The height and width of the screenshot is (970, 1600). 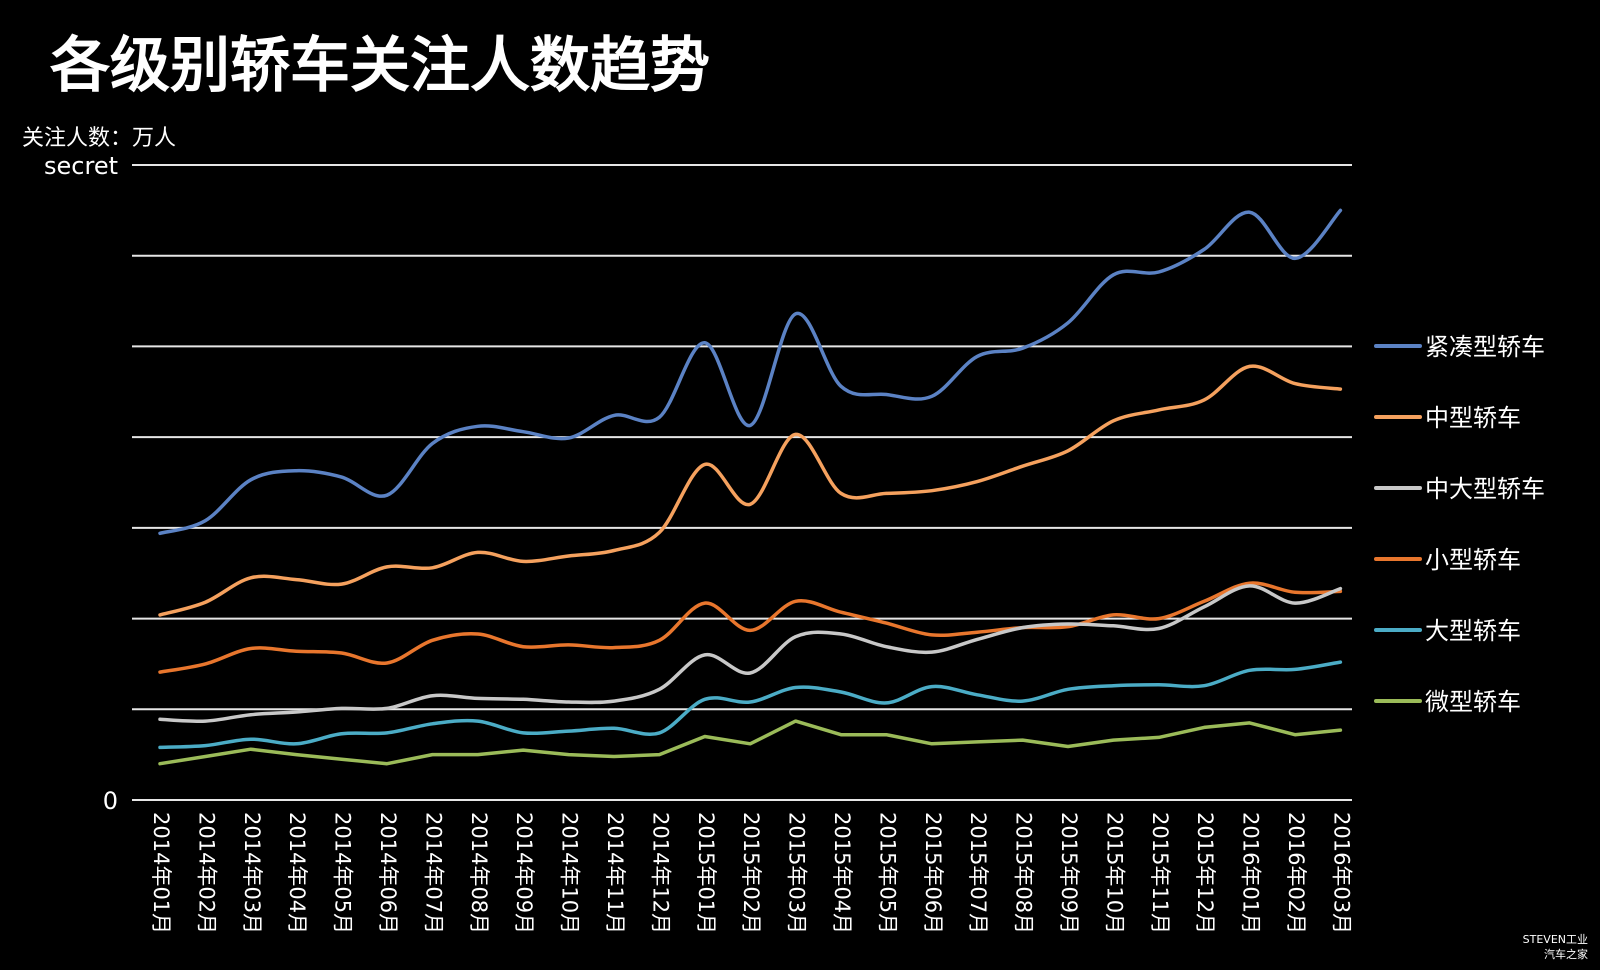 I want to click on x-tick-label: 2015年10月, so click(x=1114, y=873).